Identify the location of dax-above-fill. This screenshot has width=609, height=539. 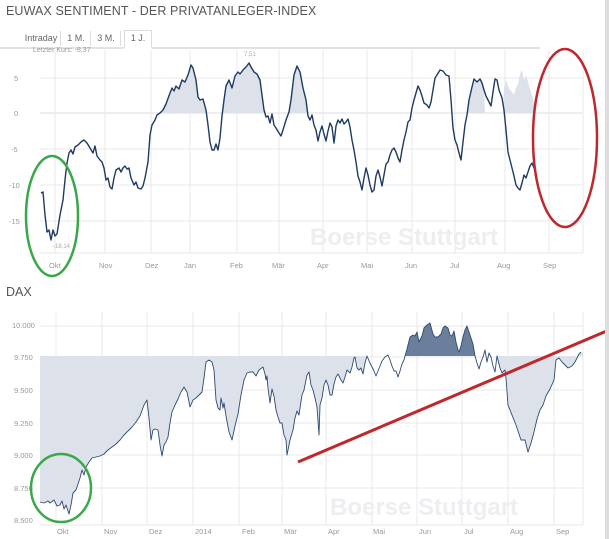
(440, 339).